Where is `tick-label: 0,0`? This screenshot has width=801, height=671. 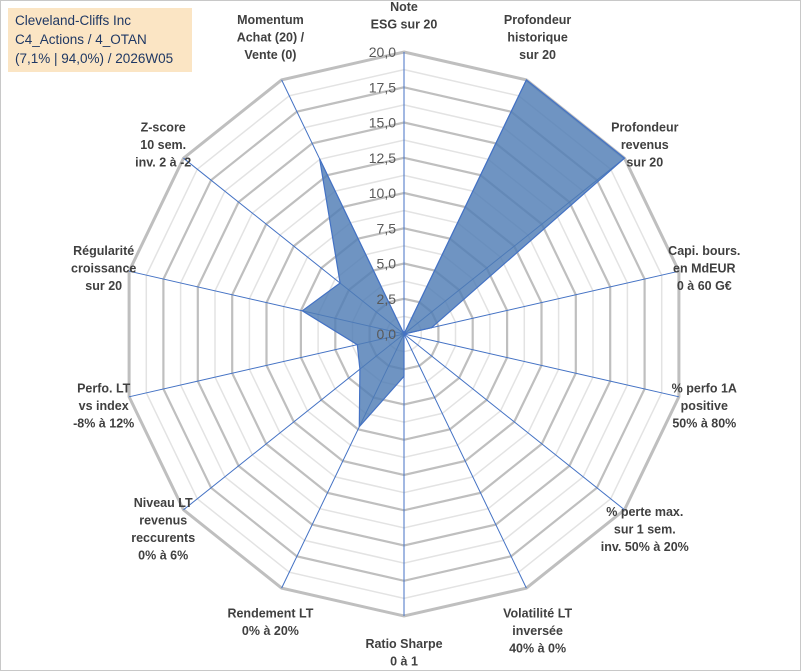 tick-label: 0,0 is located at coordinates (387, 334).